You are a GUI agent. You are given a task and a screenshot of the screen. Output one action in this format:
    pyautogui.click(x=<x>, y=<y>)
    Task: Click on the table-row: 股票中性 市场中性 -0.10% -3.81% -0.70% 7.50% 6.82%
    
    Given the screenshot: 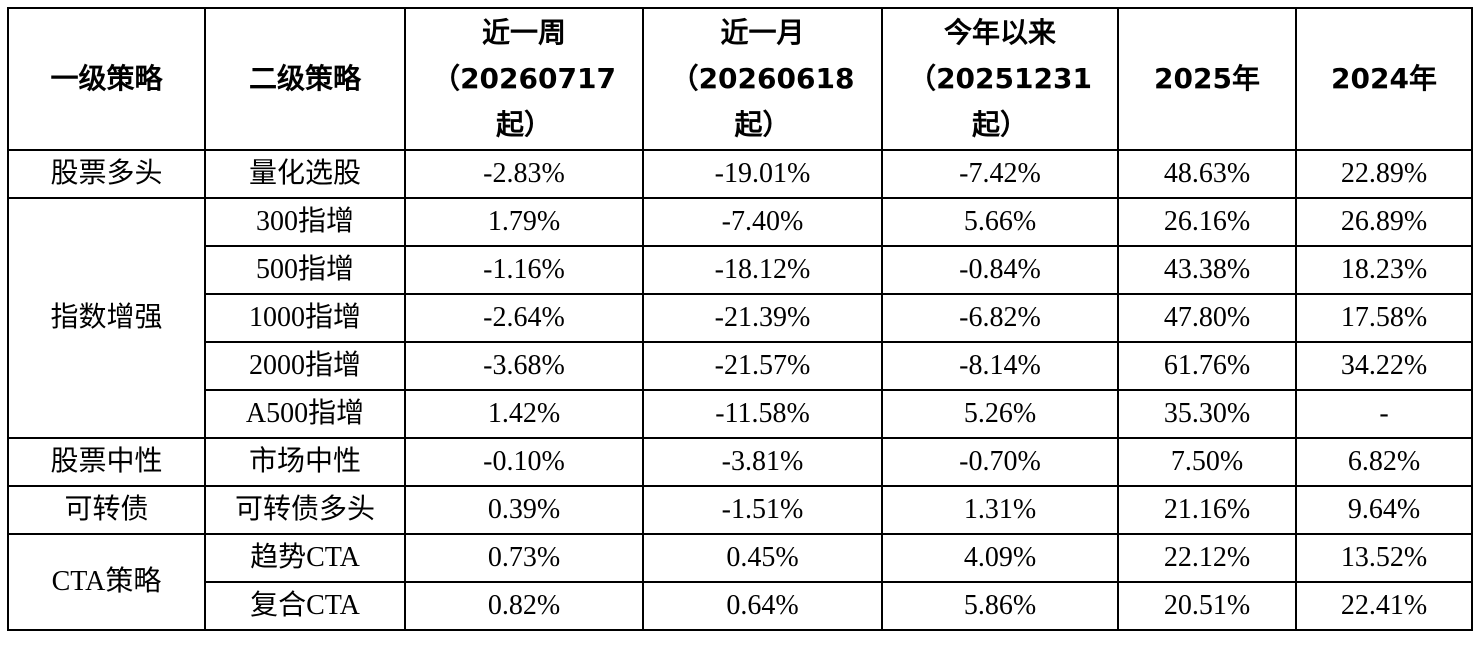 What is the action you would take?
    pyautogui.click(x=740, y=462)
    